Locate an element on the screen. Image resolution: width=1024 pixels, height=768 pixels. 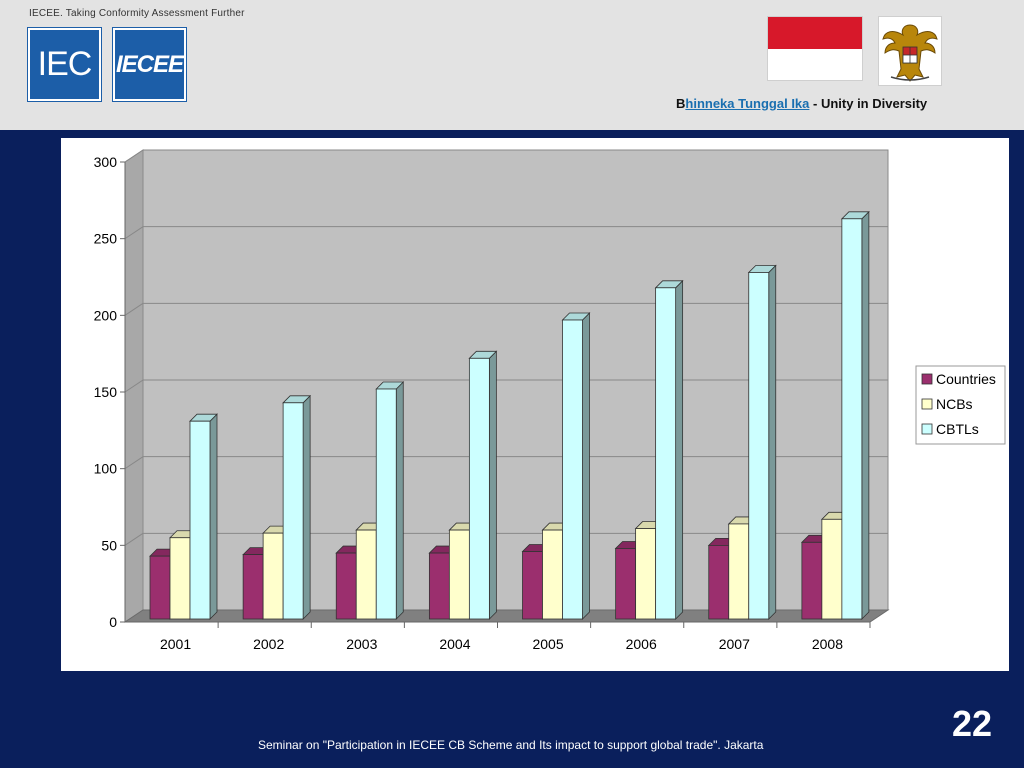
bar-ncbs-2006 is located at coordinates (646, 574).